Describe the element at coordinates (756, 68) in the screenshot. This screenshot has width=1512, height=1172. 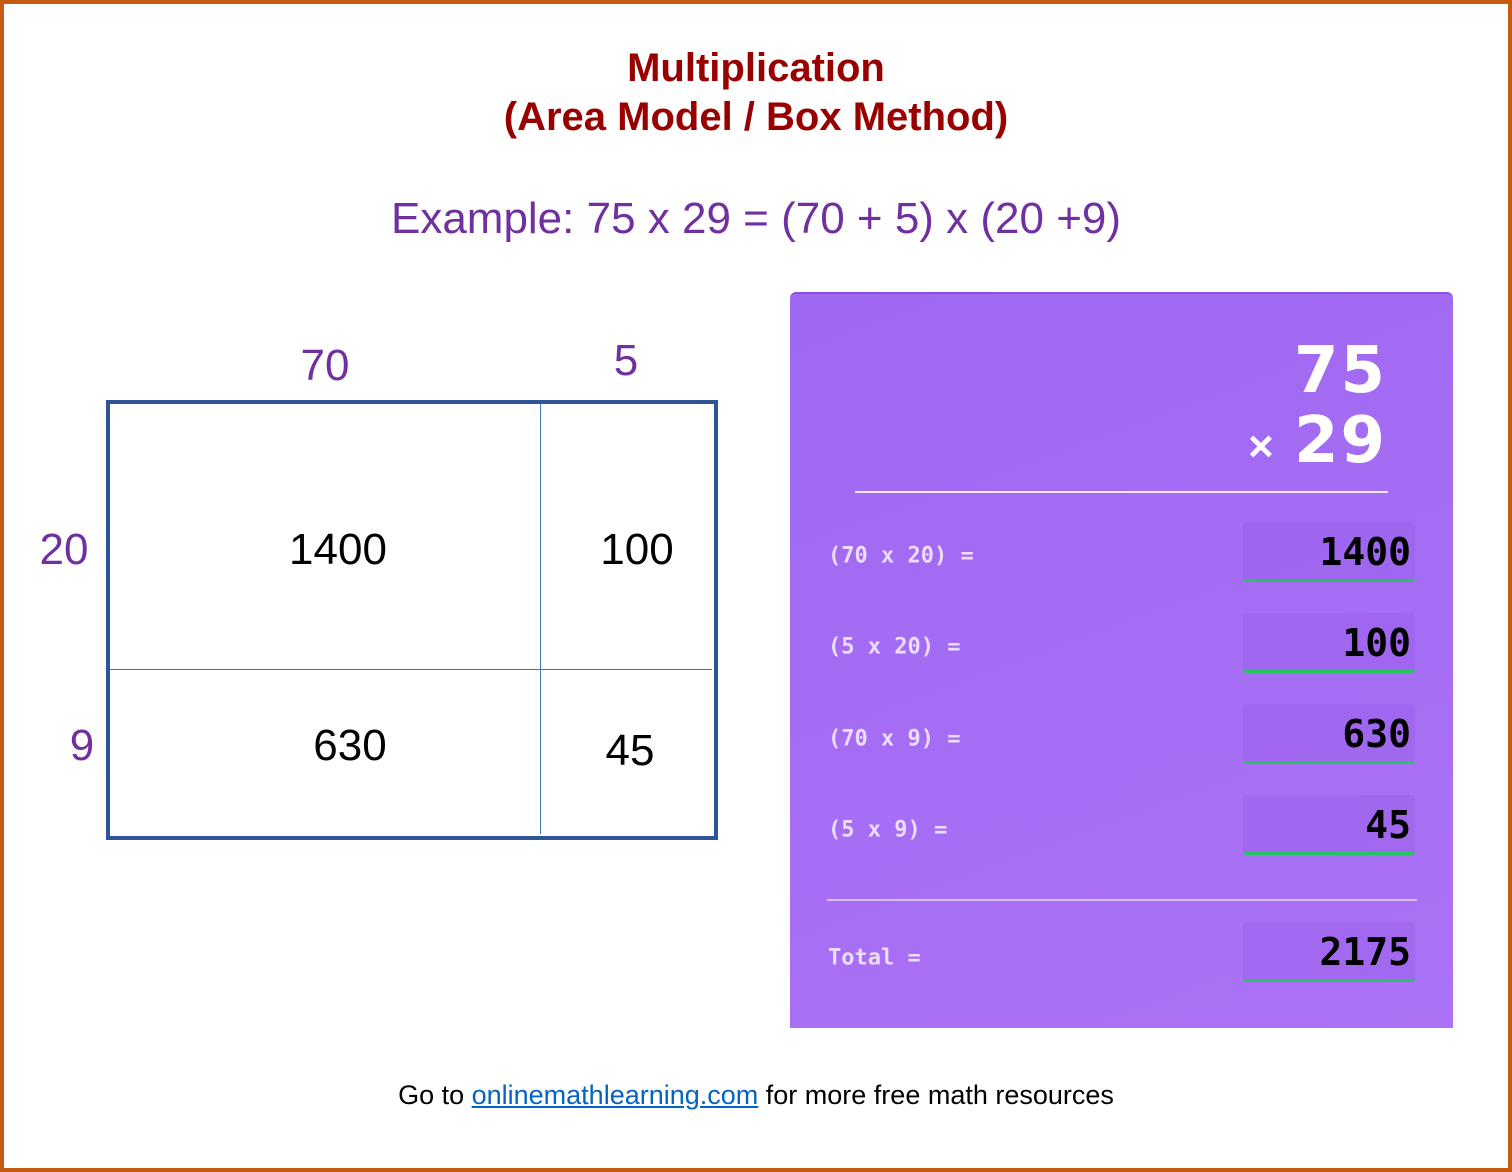
I see `title-line-1: Multiplication` at that location.